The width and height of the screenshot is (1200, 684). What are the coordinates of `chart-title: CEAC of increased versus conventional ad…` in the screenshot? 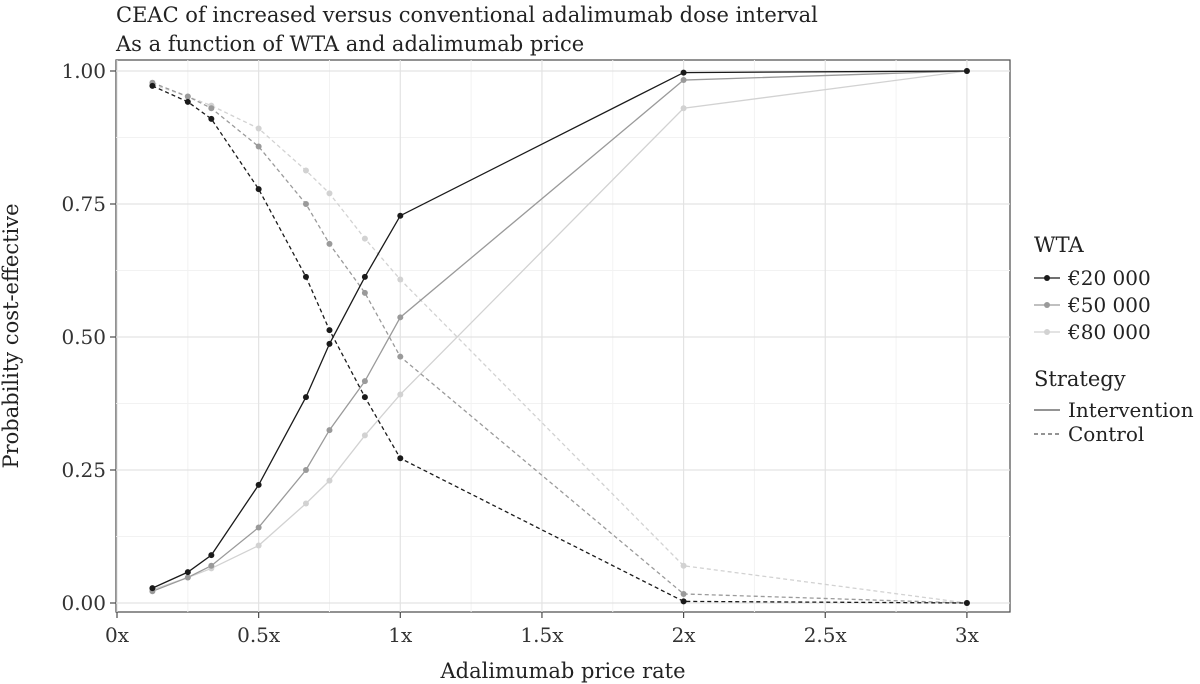 It's located at (467, 15).